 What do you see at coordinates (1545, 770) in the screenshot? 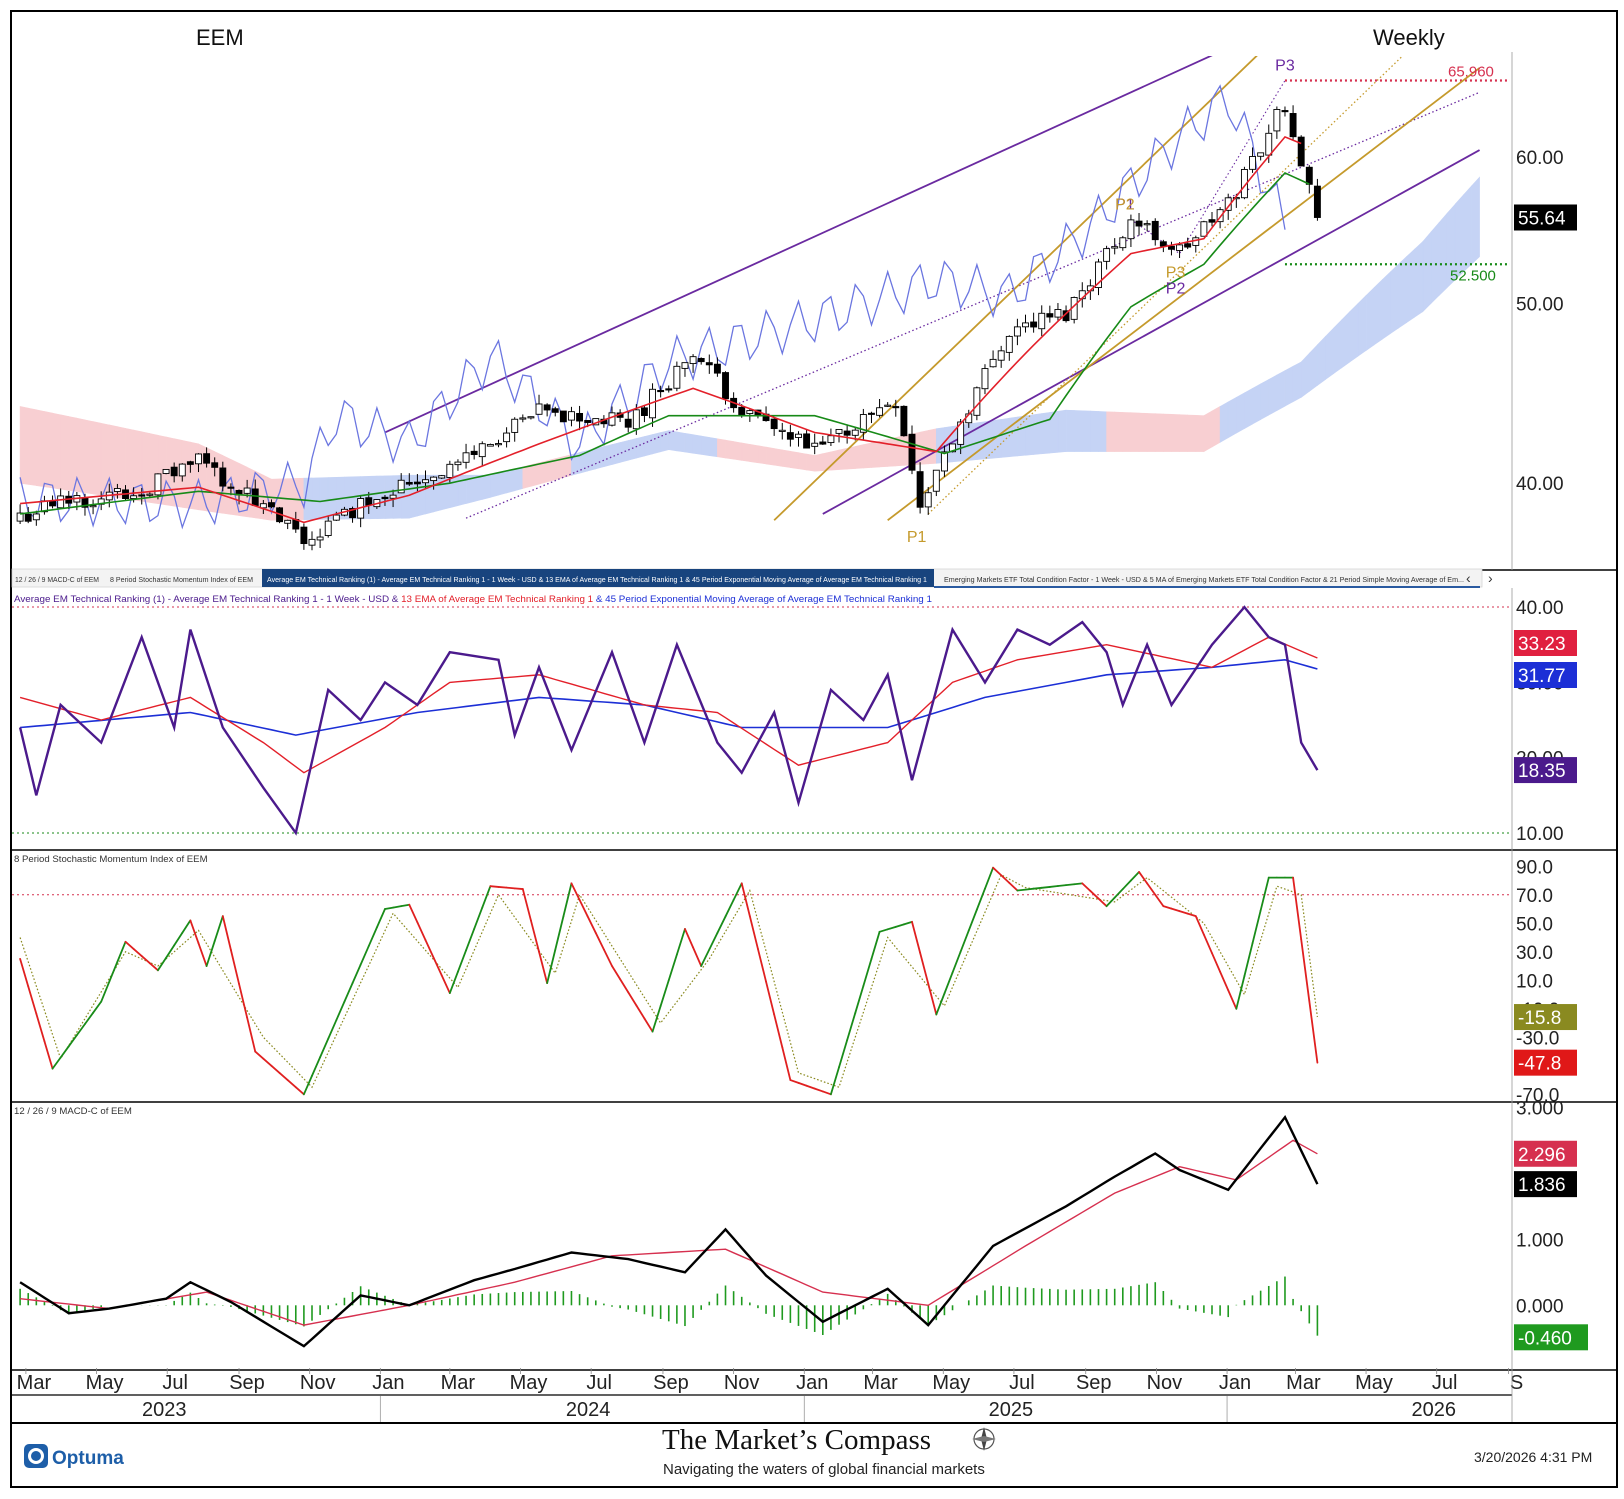
I see `ranking-last-value-box` at bounding box center [1545, 770].